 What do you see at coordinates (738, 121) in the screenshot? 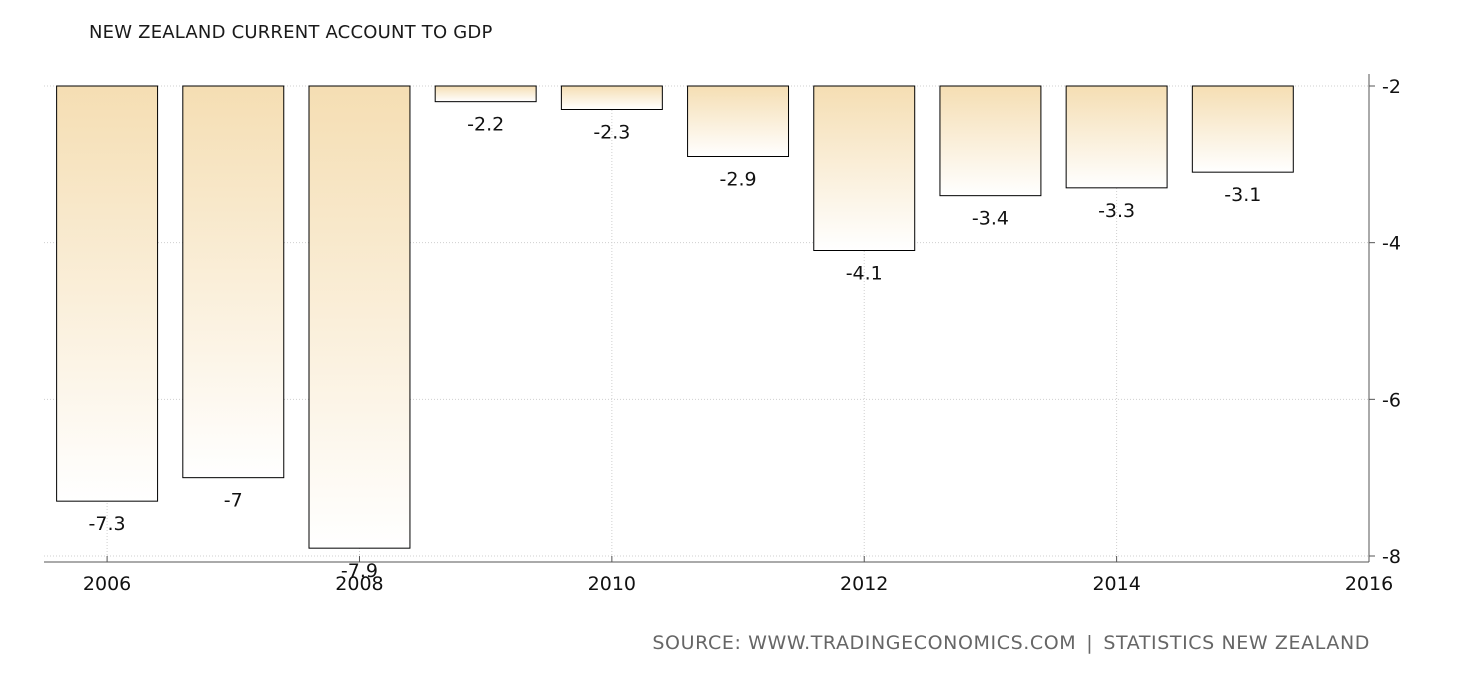
I see `bar-2011` at bounding box center [738, 121].